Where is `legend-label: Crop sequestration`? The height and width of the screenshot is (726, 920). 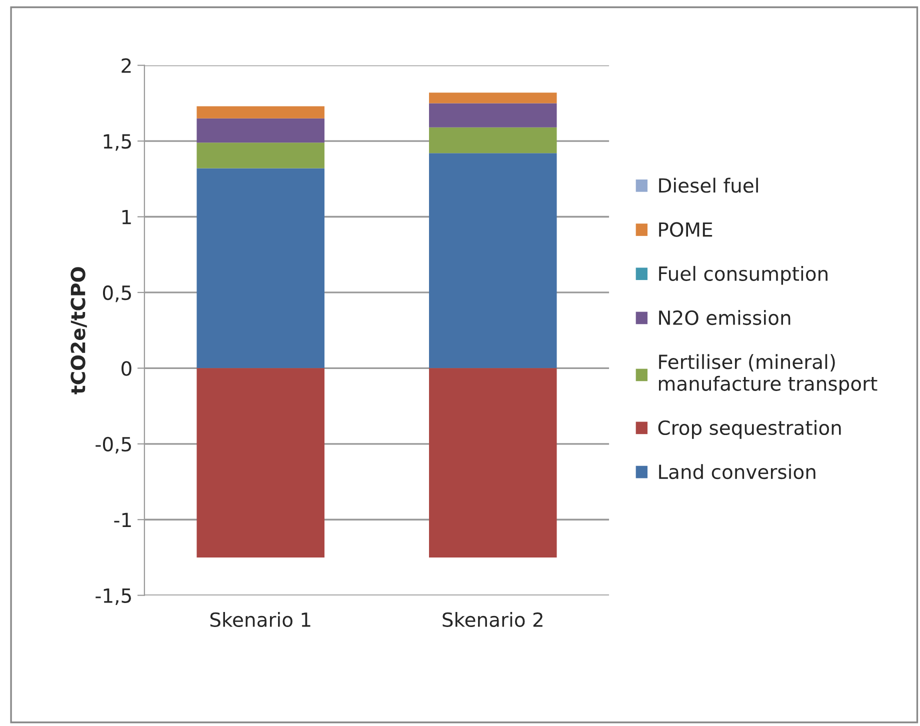 legend-label: Crop sequestration is located at coordinates (749, 429).